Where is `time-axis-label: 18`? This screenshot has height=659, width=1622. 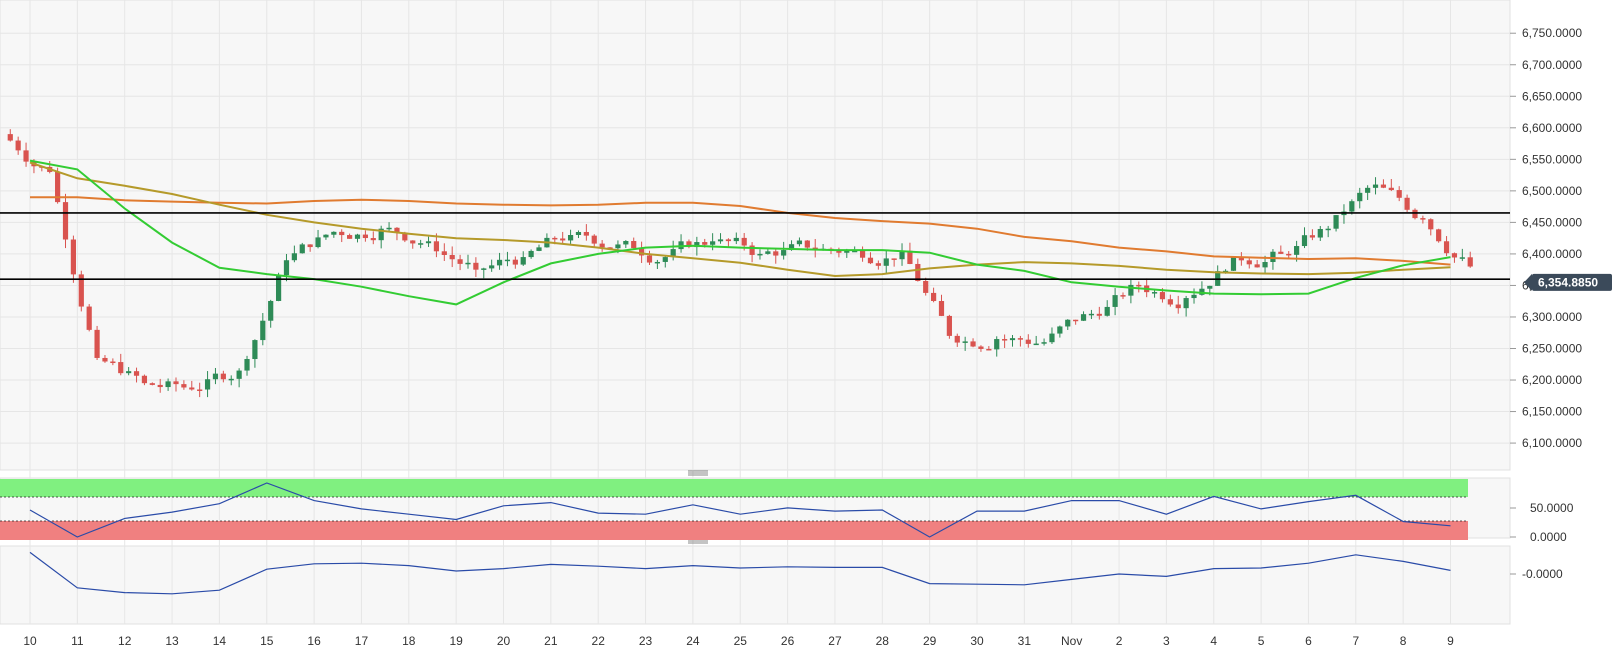
time-axis-label: 18 is located at coordinates (409, 641).